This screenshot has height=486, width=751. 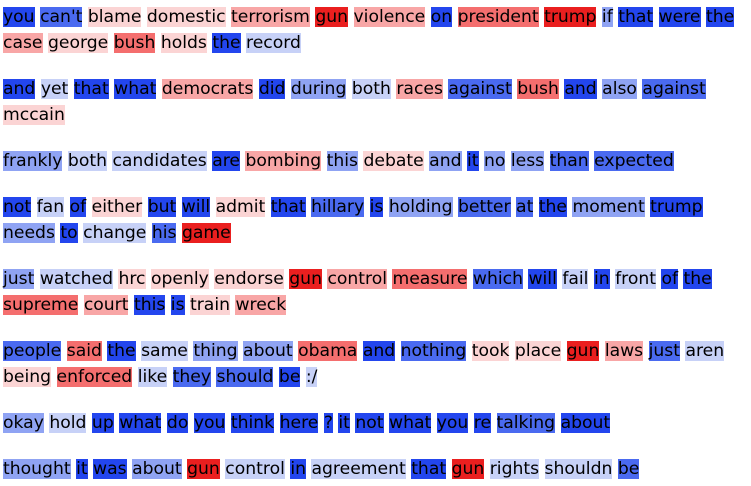 I want to click on token: laws, so click(x=624, y=351).